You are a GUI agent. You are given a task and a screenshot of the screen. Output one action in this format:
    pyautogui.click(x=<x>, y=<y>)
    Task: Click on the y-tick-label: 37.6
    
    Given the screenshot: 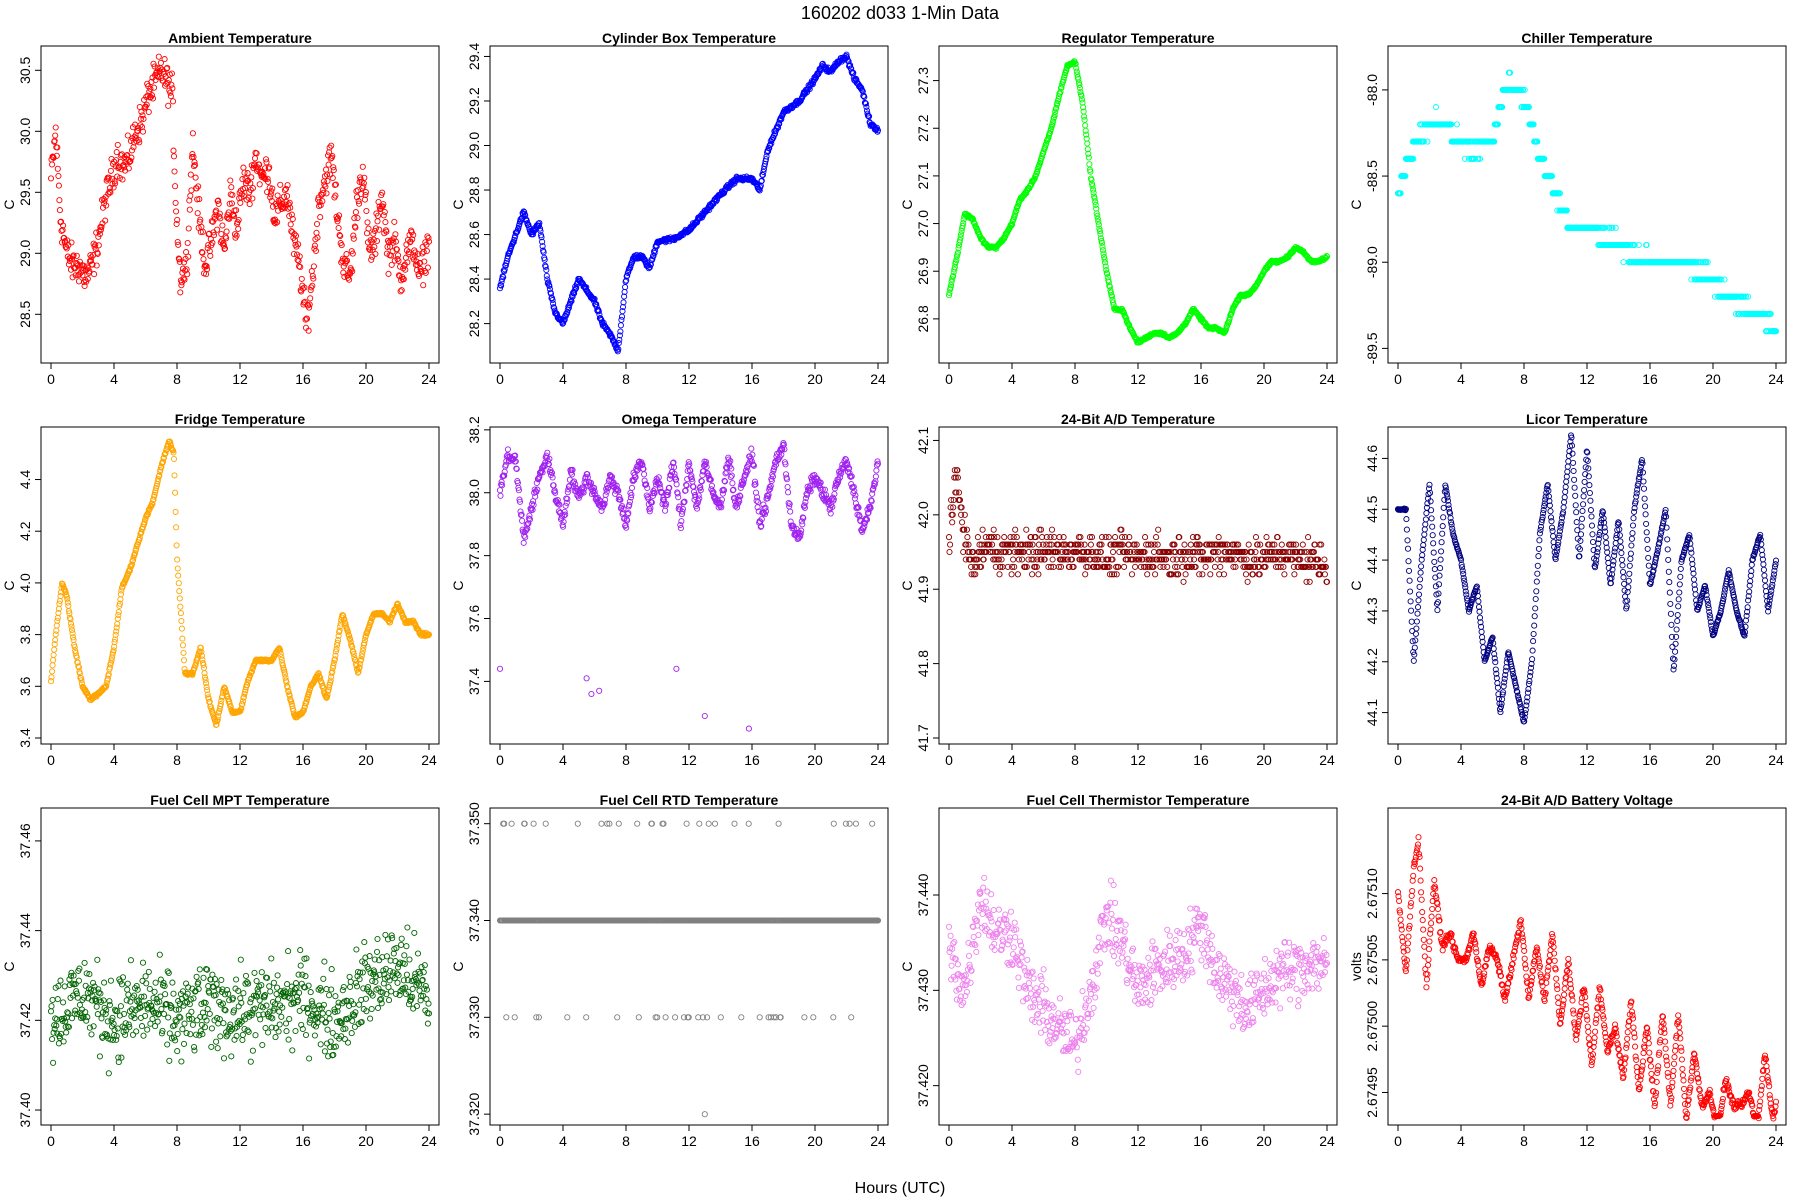 What is the action you would take?
    pyautogui.click(x=474, y=618)
    